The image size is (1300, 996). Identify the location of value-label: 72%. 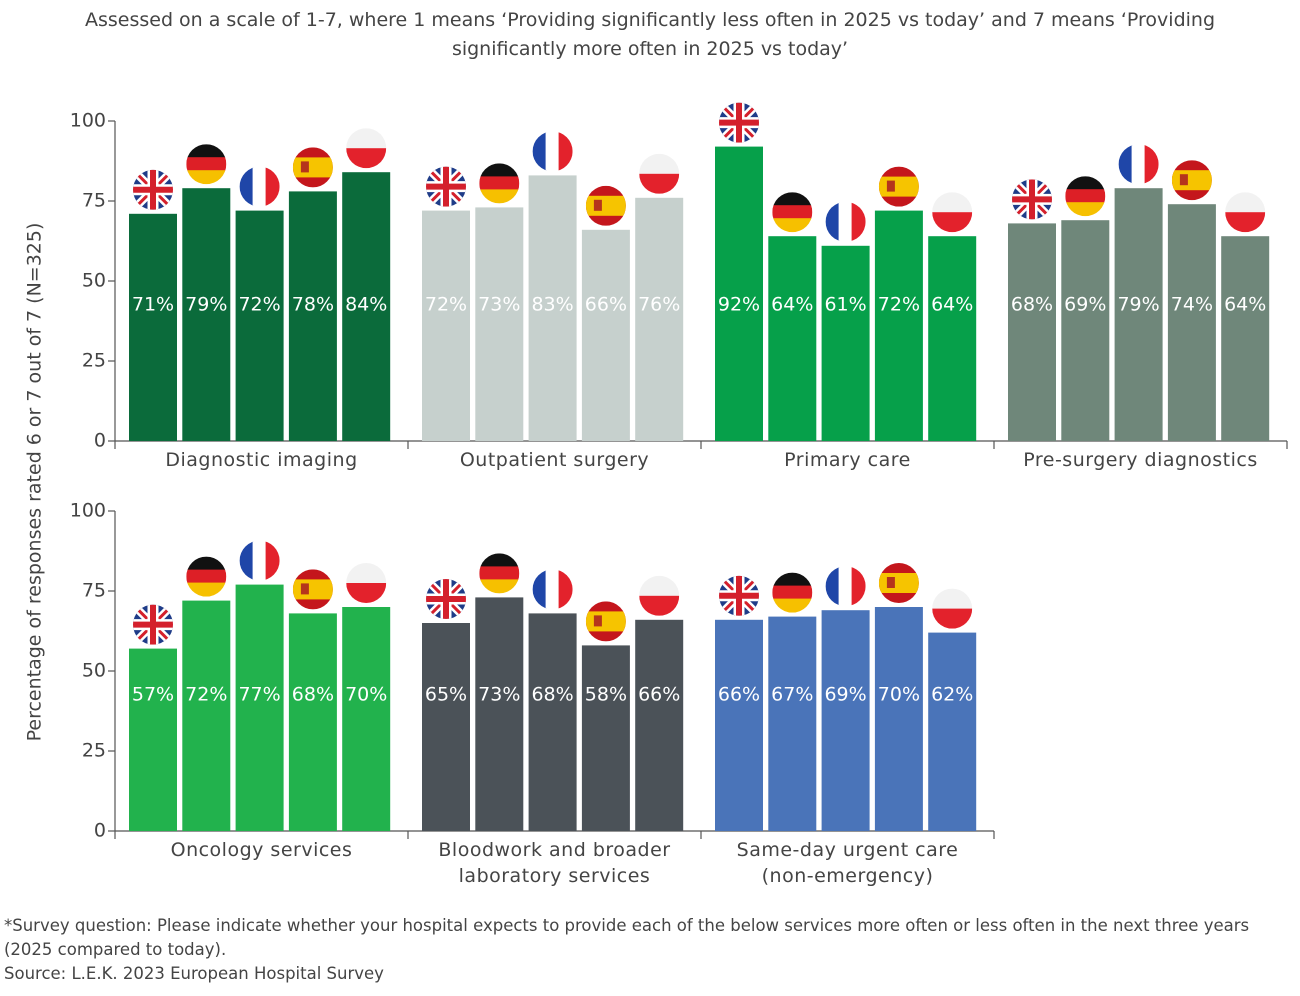
(206, 695).